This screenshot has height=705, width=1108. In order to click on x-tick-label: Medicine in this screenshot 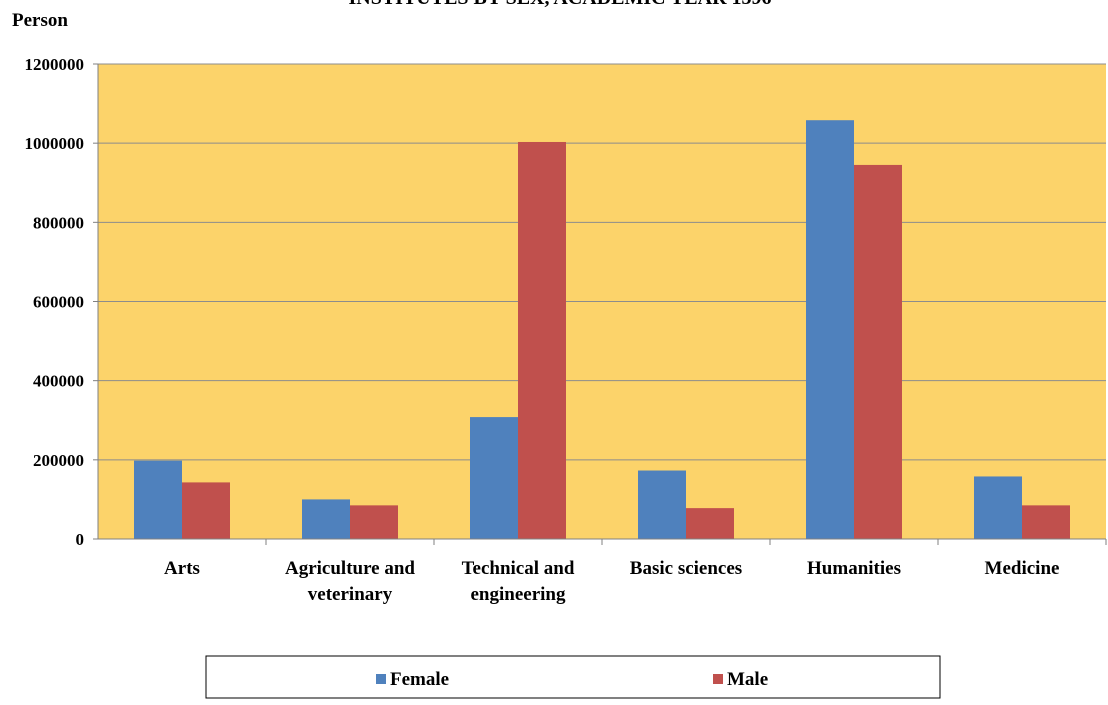, I will do `click(1022, 568)`.